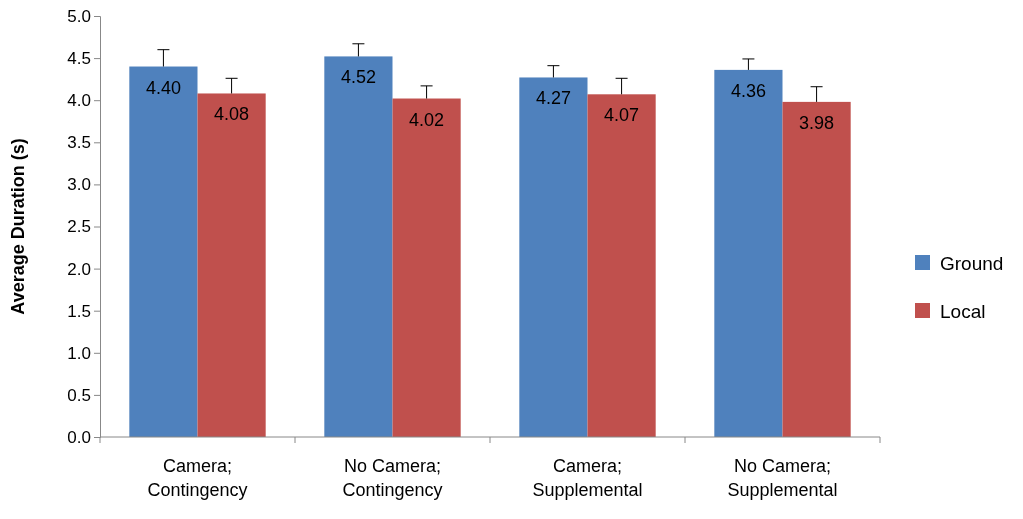  Describe the element at coordinates (163, 87) in the screenshot. I see `data-label: 4.40` at that location.